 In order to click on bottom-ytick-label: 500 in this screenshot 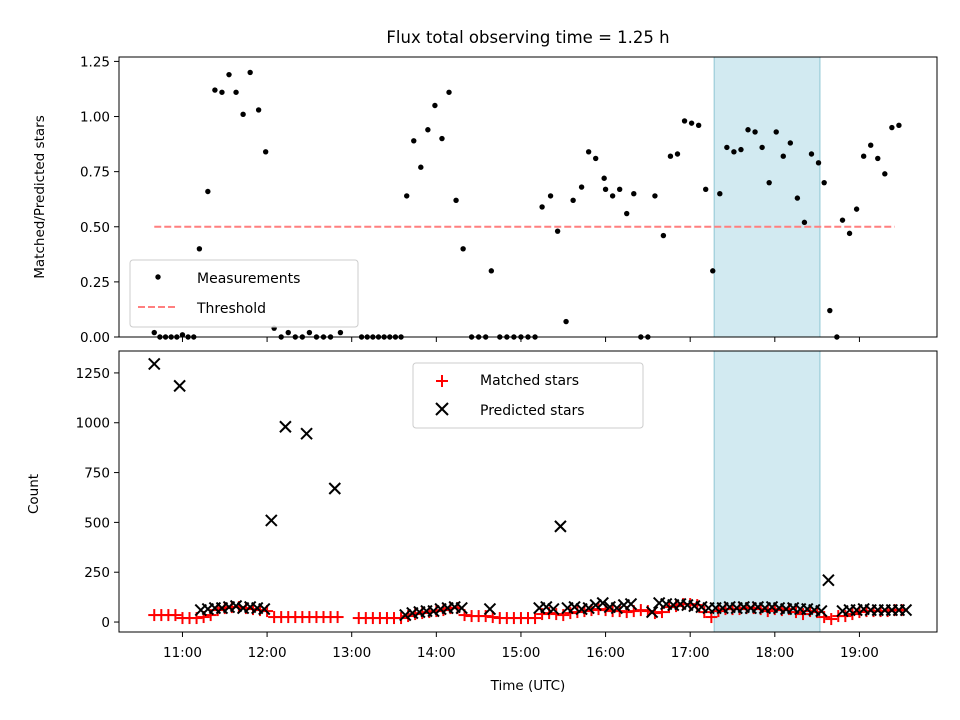, I will do `click(97, 523)`.